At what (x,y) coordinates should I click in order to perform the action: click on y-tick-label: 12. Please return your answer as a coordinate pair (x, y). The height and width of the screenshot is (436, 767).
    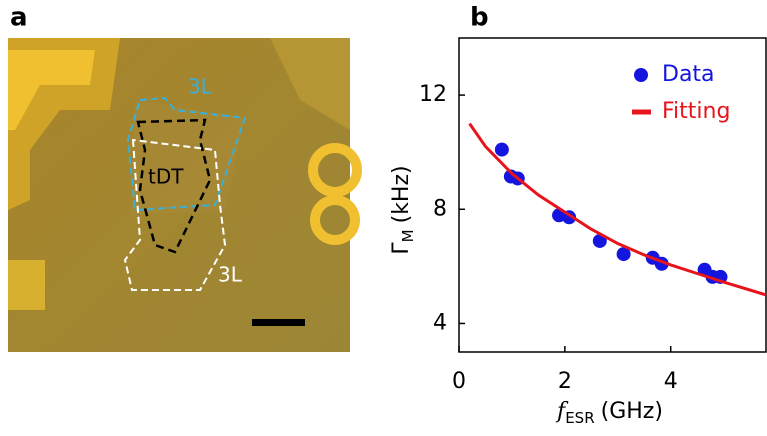
    Looking at the image, I should click on (433, 94).